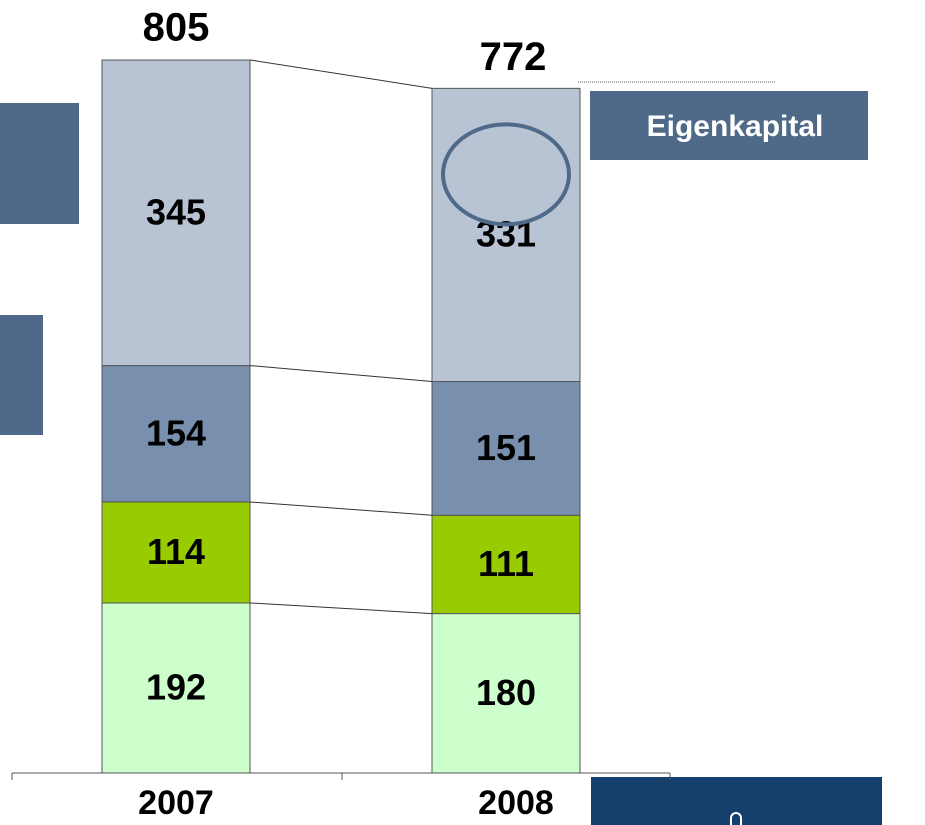 The height and width of the screenshot is (825, 925). What do you see at coordinates (506, 174) in the screenshot?
I see `highlight-circle` at bounding box center [506, 174].